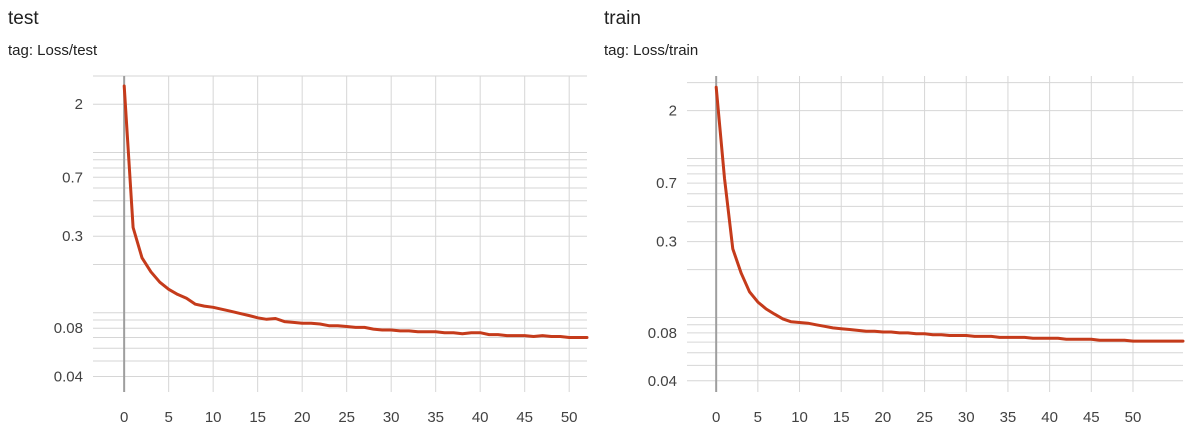 This screenshot has width=1193, height=428. I want to click on chart-subtitle: tag: Loss/train, so click(651, 50).